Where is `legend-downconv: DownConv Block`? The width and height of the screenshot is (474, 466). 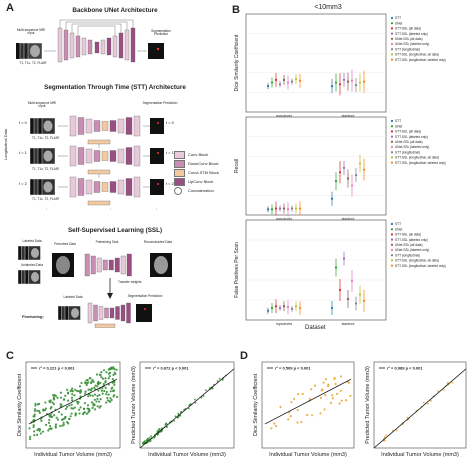
legend-downconv: DownConv Block is located at coordinates (201, 163).